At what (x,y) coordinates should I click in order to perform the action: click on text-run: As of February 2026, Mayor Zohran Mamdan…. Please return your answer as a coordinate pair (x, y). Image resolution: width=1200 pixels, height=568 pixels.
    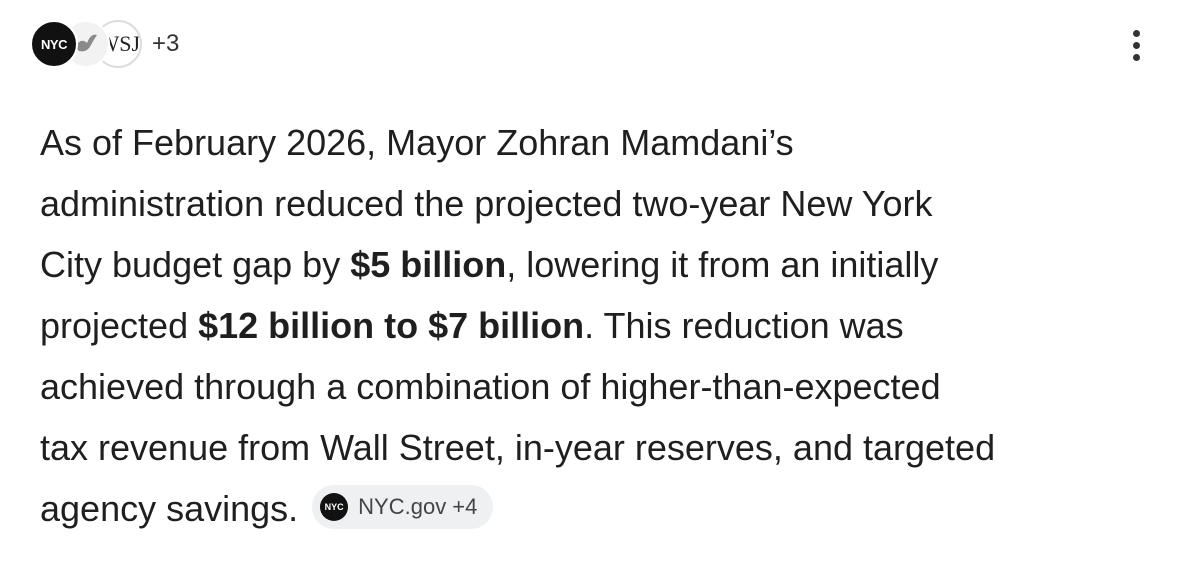
    Looking at the image, I should click on (417, 142).